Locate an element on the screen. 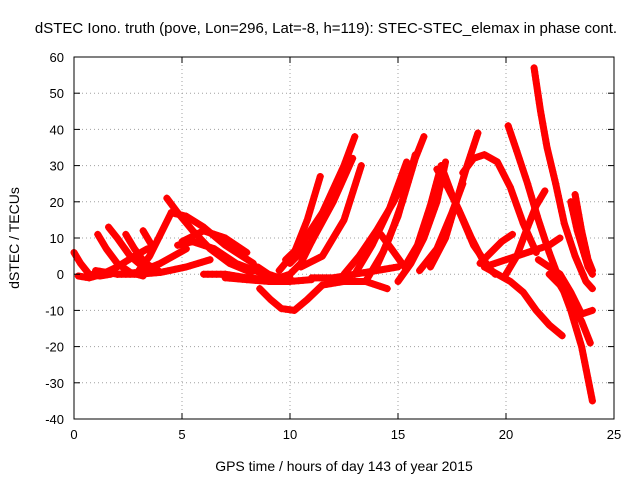 The width and height of the screenshot is (640, 480). x-axis-label: GPS time / hours of day 143 of year 2015 is located at coordinates (344, 466).